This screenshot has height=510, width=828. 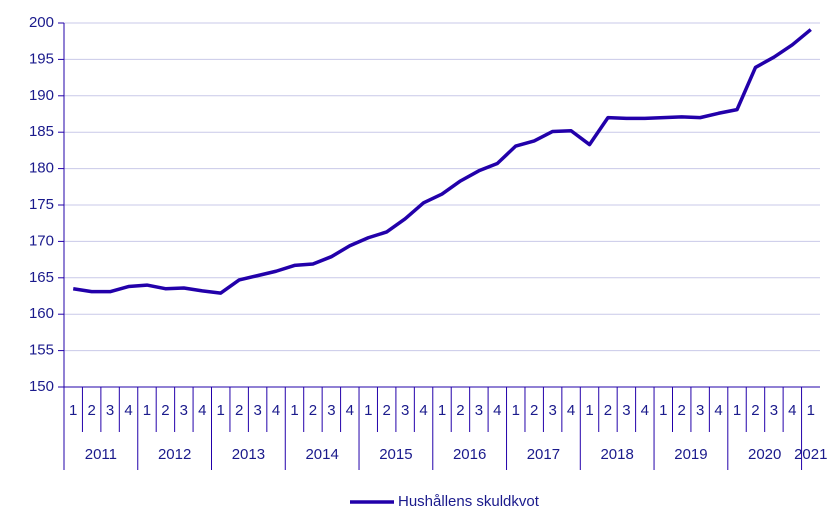 What do you see at coordinates (41, 277) in the screenshot?
I see `y-tick-label: 165` at bounding box center [41, 277].